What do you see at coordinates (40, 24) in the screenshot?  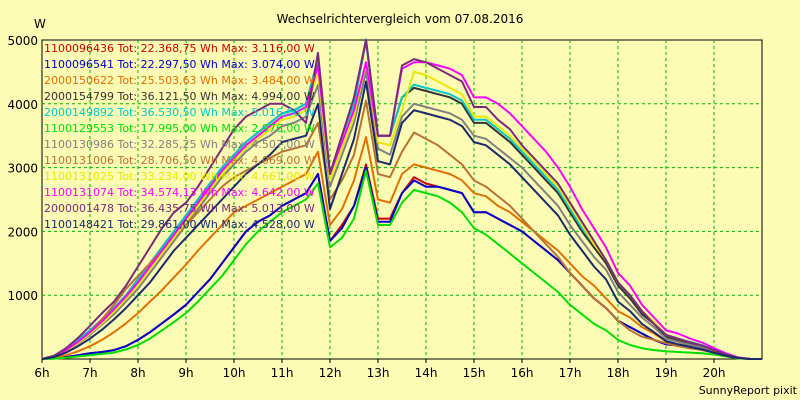 I see `y-axis-label: W` at bounding box center [40, 24].